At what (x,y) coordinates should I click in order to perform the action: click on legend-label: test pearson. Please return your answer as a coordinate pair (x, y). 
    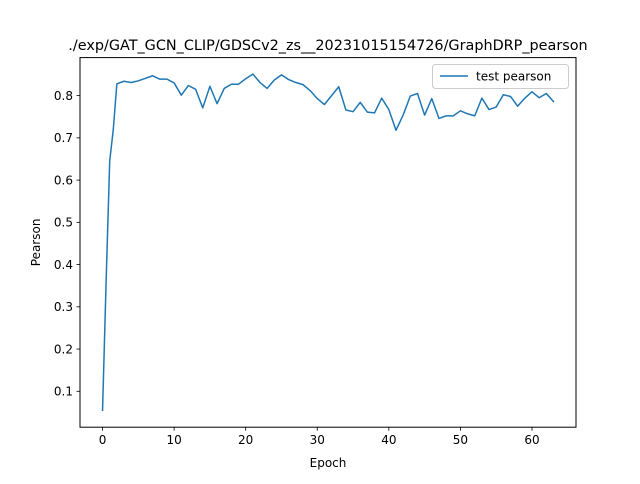
    Looking at the image, I should click on (513, 77).